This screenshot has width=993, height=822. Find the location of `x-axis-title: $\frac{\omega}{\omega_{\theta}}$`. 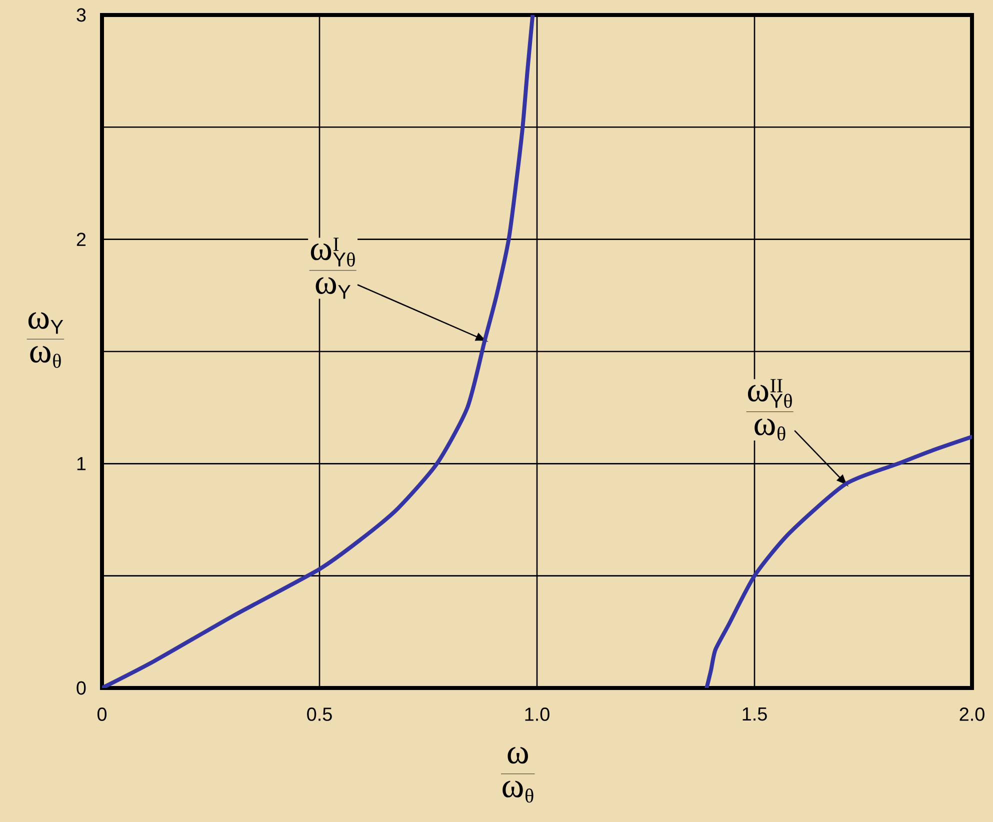

x-axis-title: $\frac{\omega}{\omega_{\theta}}$ is located at coordinates (517, 774).